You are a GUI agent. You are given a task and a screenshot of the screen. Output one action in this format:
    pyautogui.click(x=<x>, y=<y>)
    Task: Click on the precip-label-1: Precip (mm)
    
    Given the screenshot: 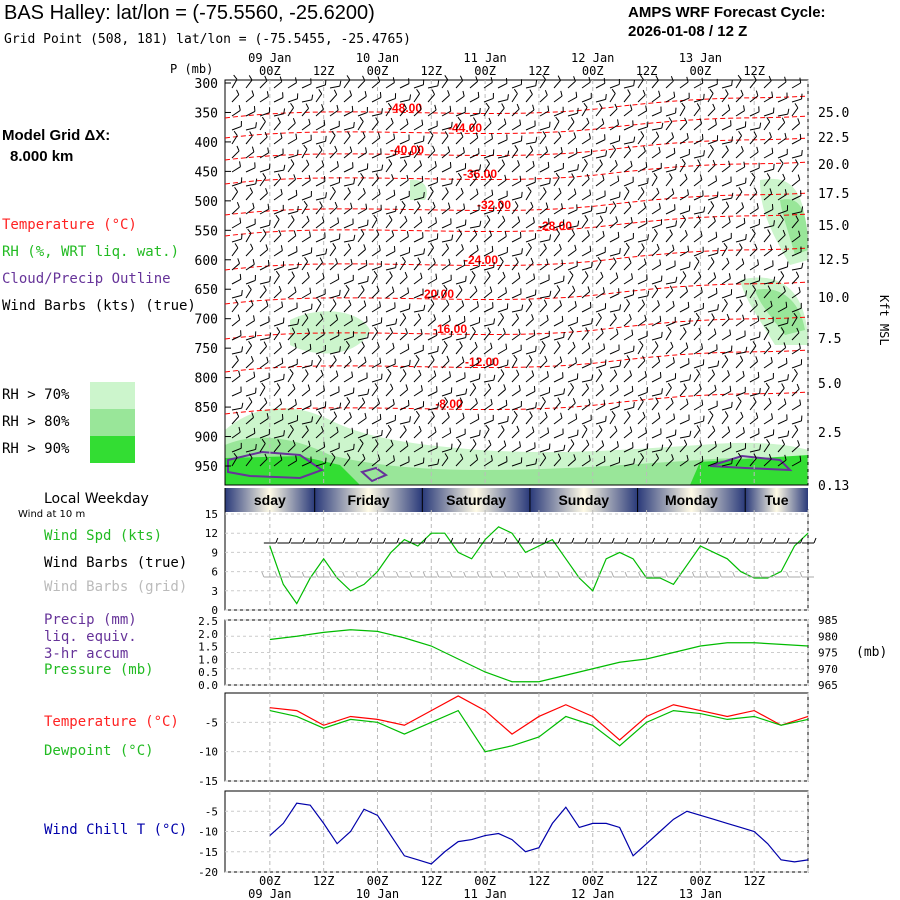 What is the action you would take?
    pyautogui.click(x=90, y=620)
    